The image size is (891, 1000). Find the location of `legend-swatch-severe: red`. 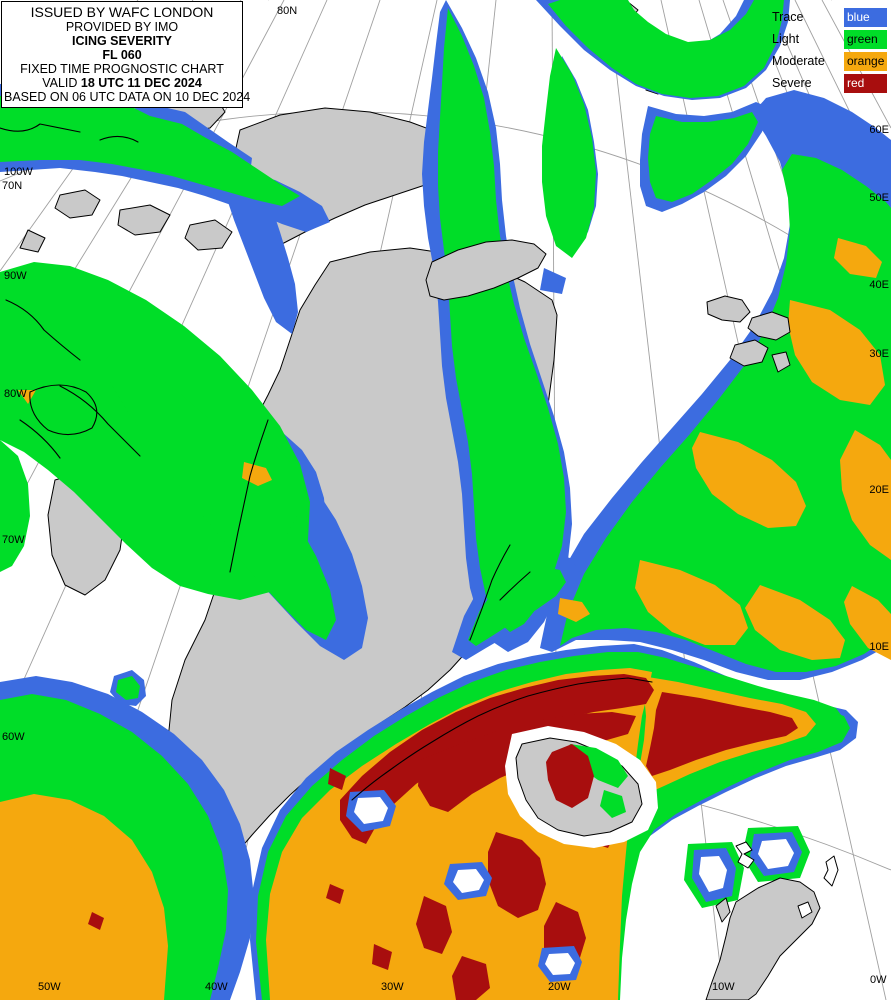

legend-swatch-severe: red is located at coordinates (865, 83).